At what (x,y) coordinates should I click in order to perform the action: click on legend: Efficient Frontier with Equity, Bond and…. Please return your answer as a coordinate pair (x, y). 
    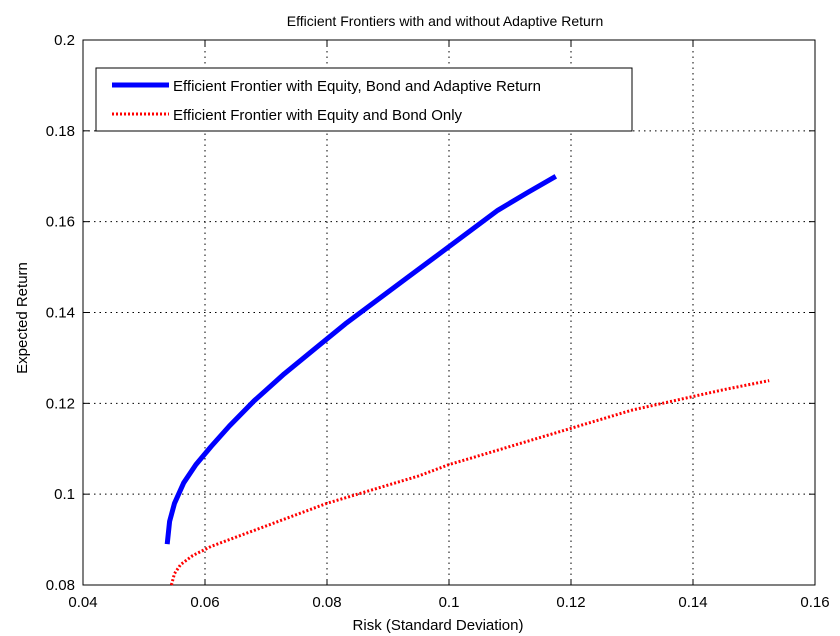
    Looking at the image, I should click on (364, 99).